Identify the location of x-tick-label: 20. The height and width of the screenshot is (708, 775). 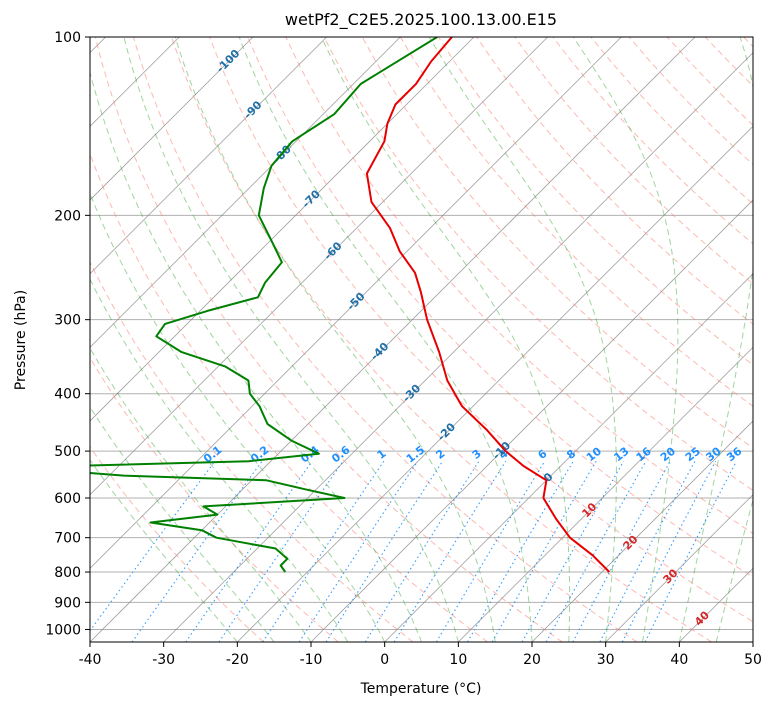
(532, 660).